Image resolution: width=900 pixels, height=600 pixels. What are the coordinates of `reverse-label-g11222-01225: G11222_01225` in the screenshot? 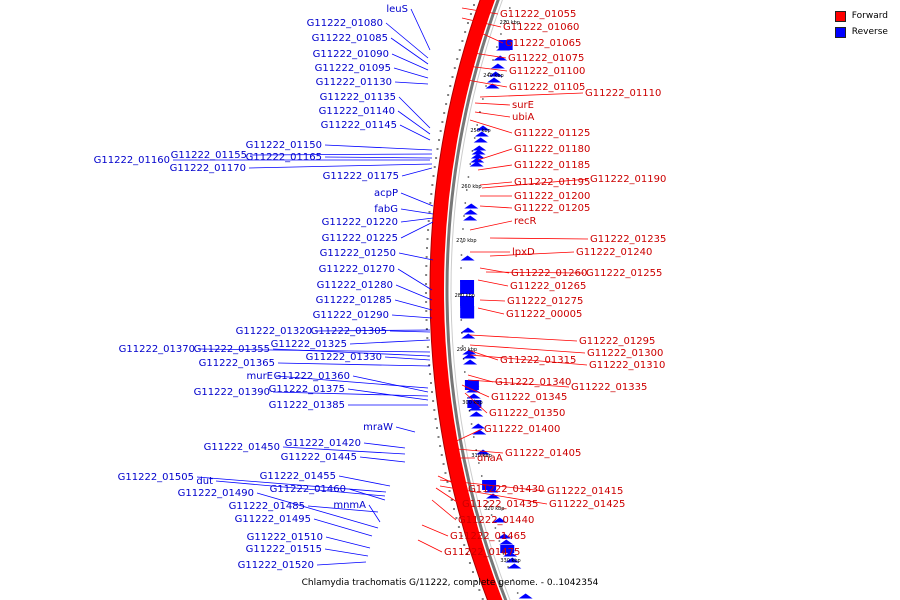 It's located at (360, 238).